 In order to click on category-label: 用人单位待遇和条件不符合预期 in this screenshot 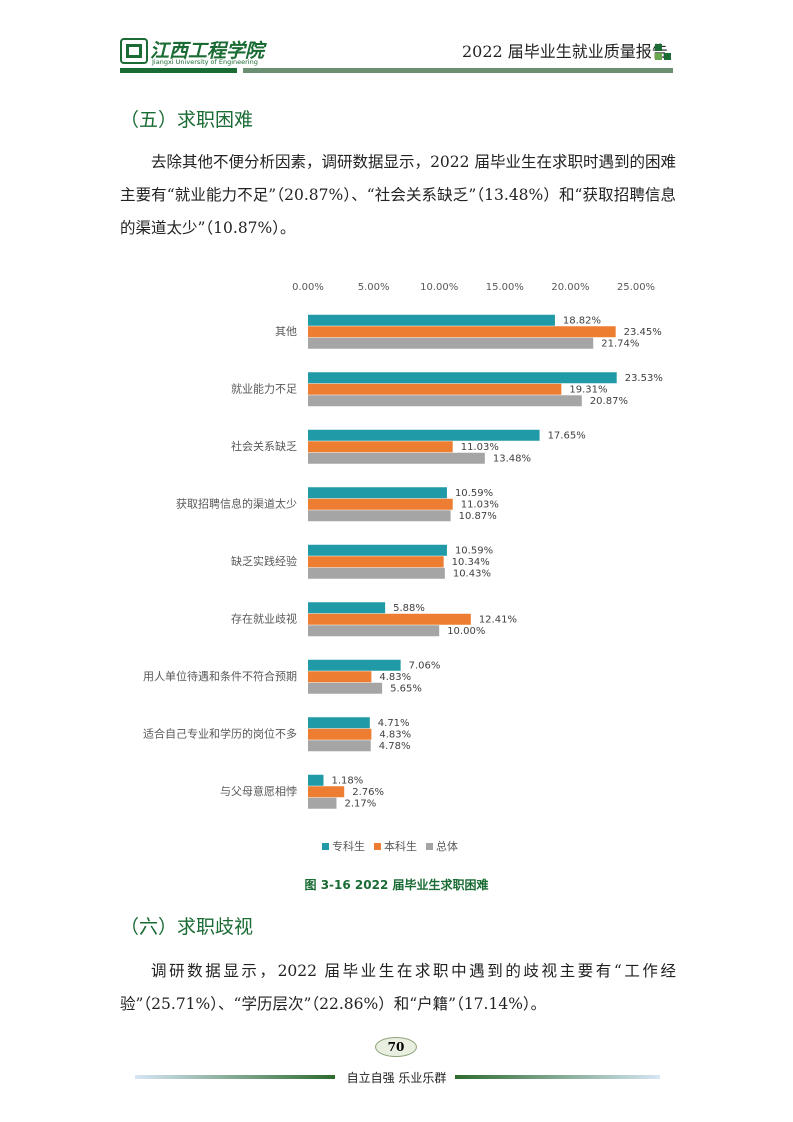, I will do `click(220, 676)`.